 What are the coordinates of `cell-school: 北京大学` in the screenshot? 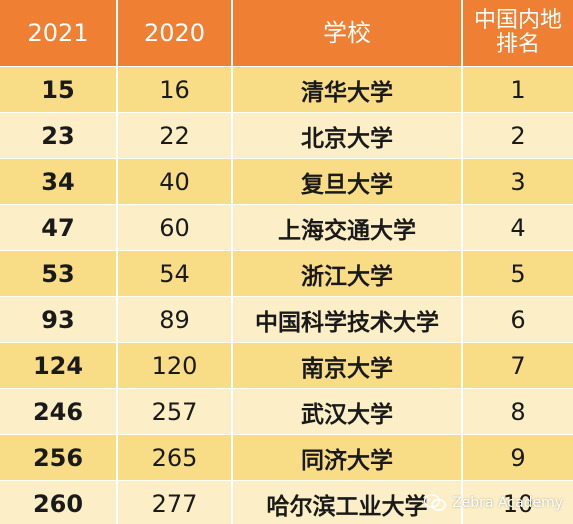 It's located at (348, 135).